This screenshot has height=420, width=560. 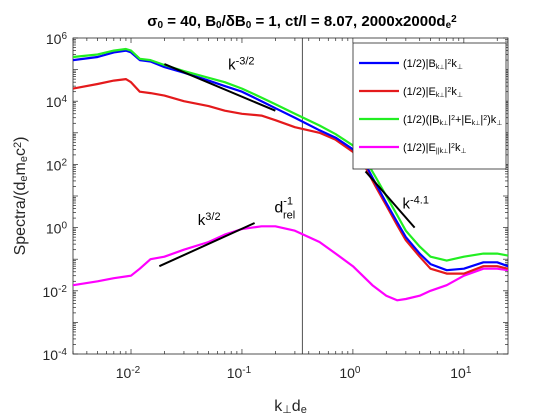 What do you see at coordinates (288, 202) in the screenshot?
I see `vline-label-sup: -1` at bounding box center [288, 202].